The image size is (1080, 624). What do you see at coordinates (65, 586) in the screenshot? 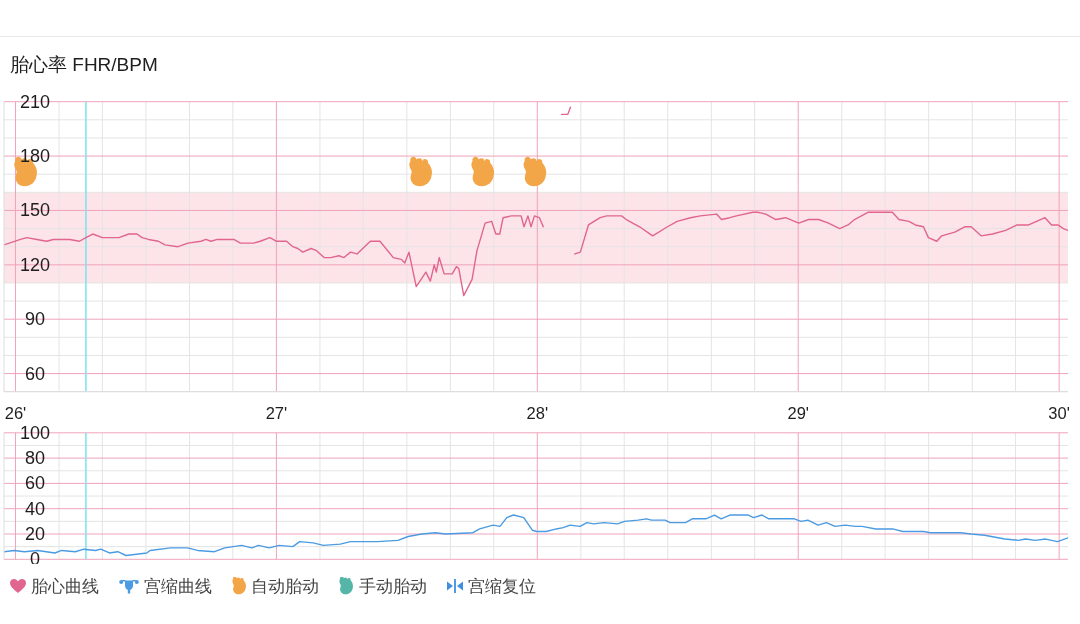
I see `legend-label: 胎心曲线` at bounding box center [65, 586].